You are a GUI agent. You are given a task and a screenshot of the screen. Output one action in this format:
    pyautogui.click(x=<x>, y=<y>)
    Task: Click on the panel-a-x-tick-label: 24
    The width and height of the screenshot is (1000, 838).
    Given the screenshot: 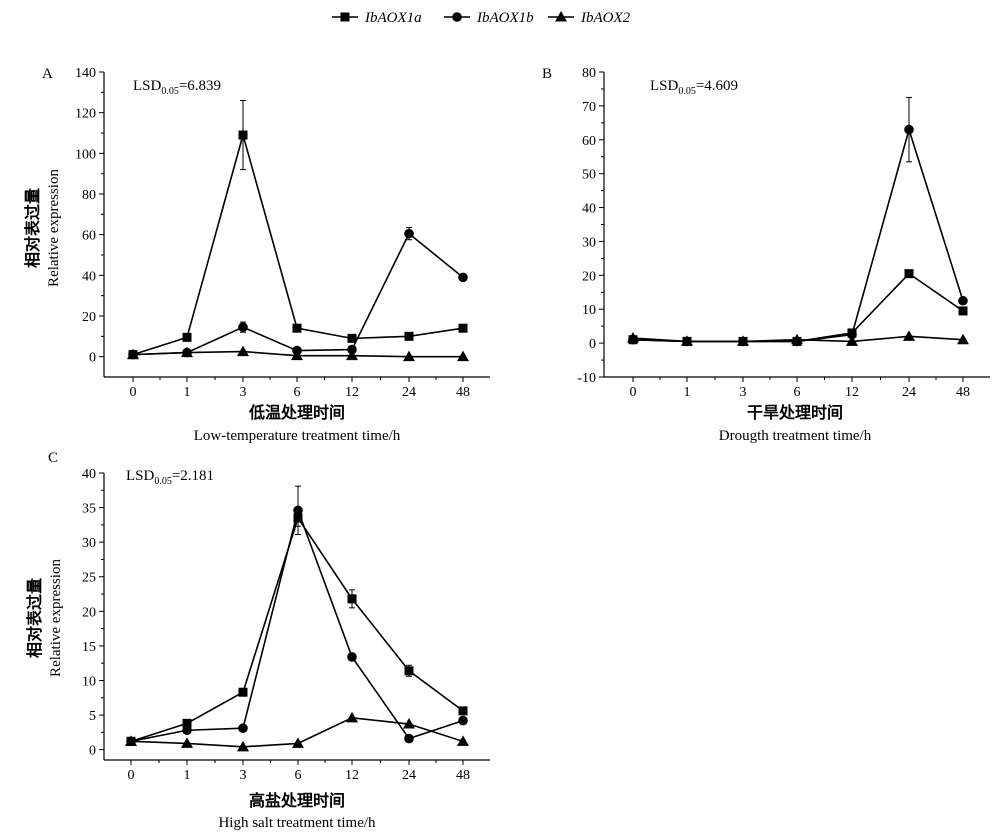 What is the action you would take?
    pyautogui.click(x=409, y=392)
    